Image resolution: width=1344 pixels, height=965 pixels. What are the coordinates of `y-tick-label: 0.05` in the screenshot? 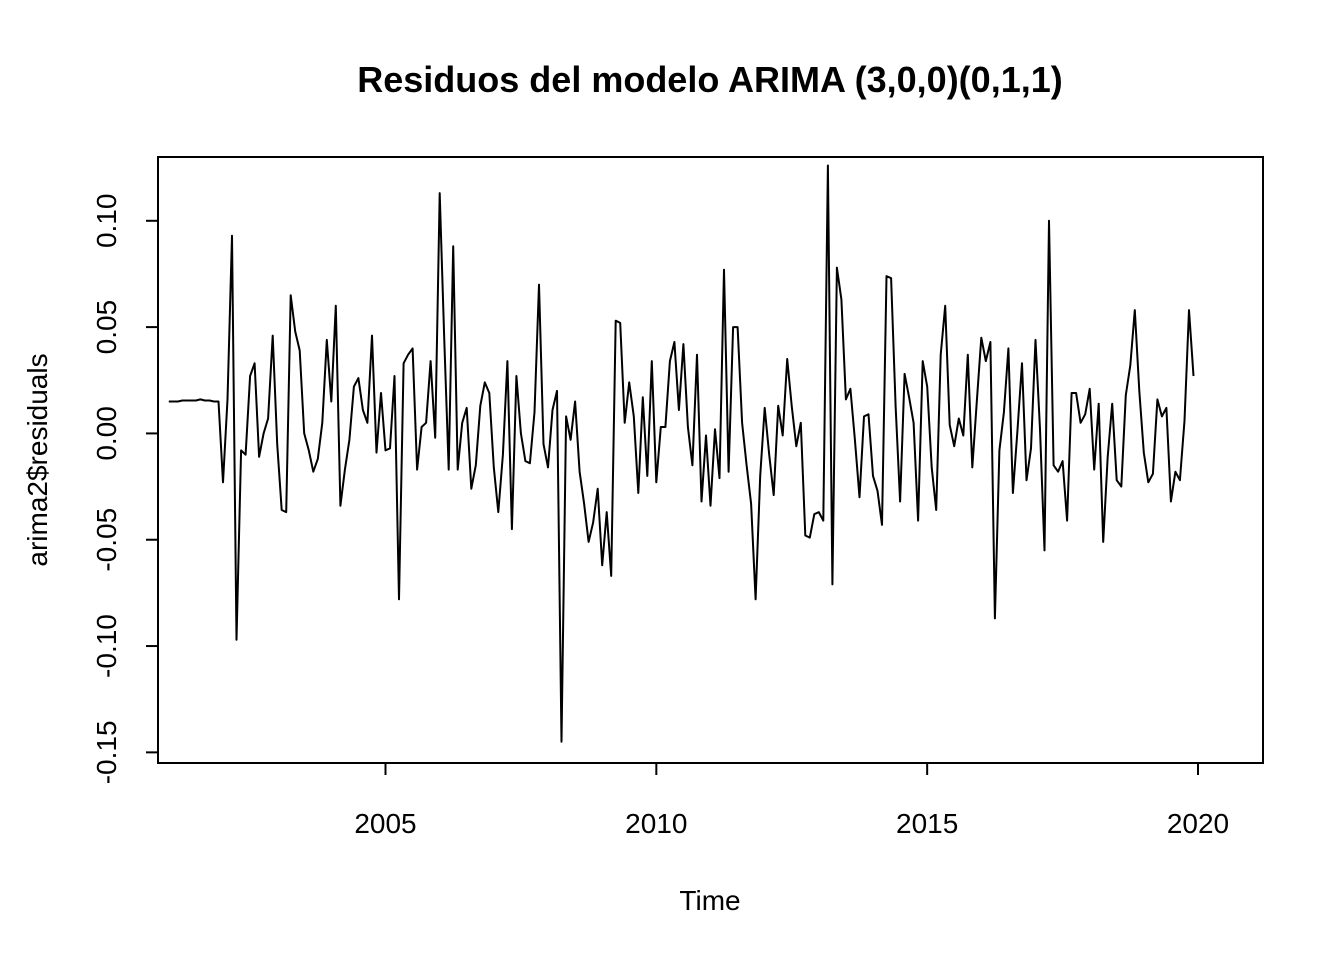 It's located at (106, 327).